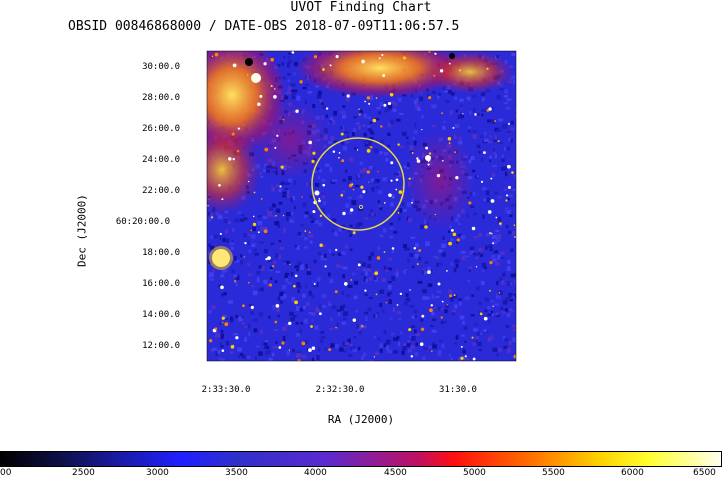 The height and width of the screenshot is (489, 722). I want to click on dec-tick: 26:00.0, so click(161, 129).